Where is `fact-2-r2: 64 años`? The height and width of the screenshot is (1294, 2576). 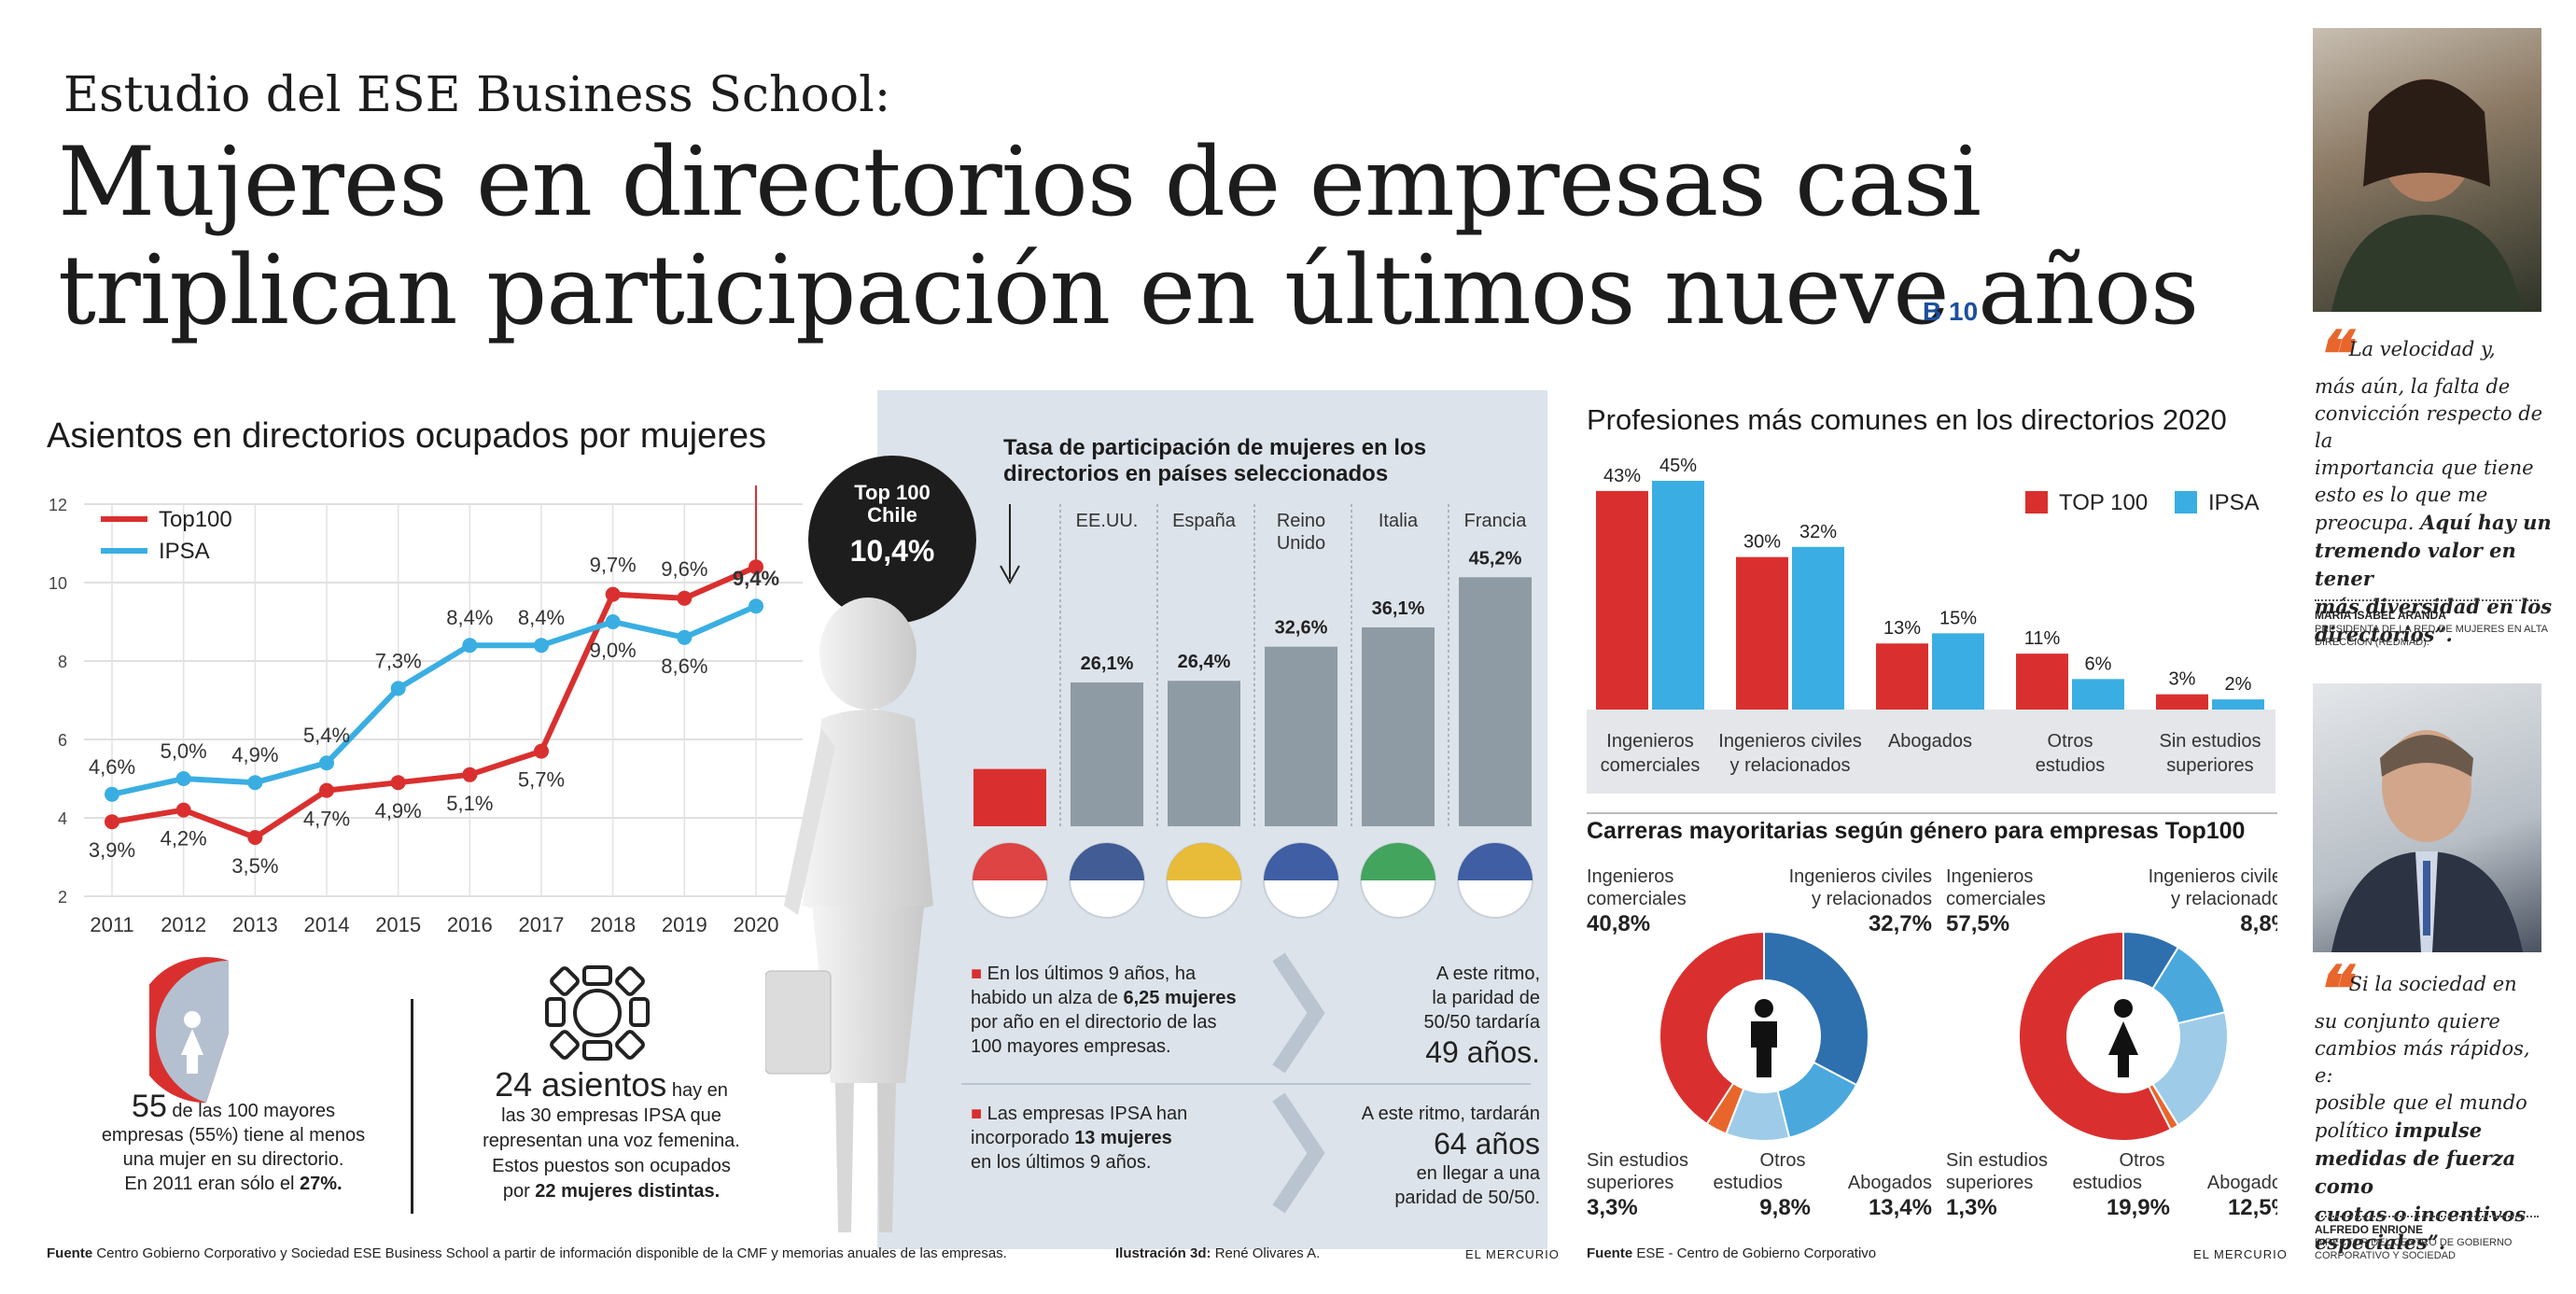
fact-2-r2: 64 años is located at coordinates (1487, 1143).